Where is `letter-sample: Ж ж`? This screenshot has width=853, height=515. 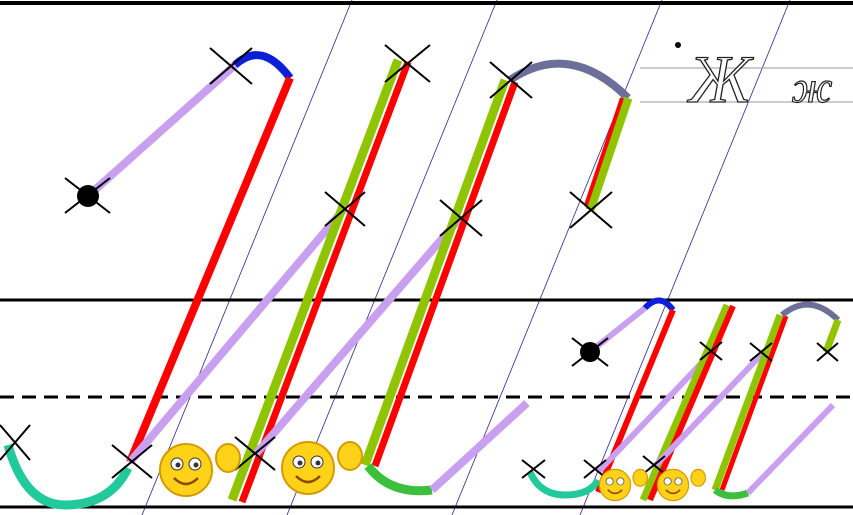
letter-sample: Ж ж is located at coordinates (746, 79).